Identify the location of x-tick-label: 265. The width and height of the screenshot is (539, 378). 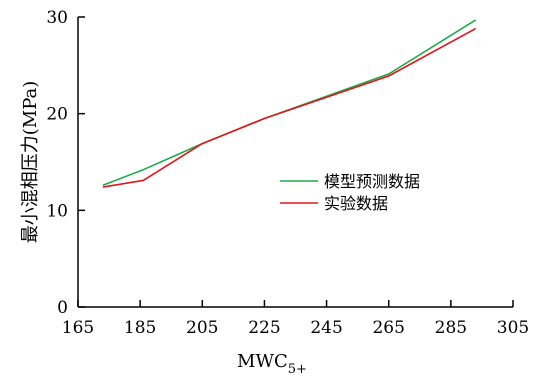
(388, 328).